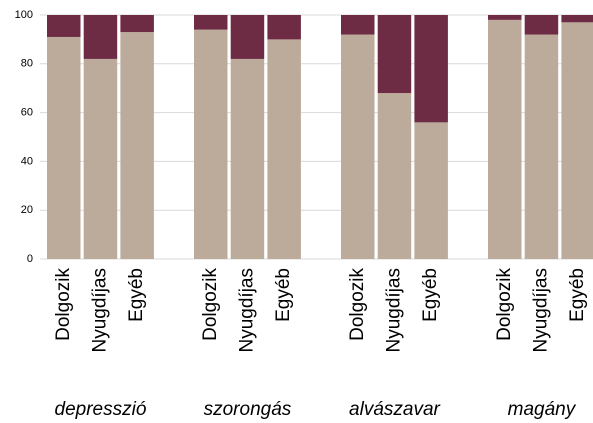 This screenshot has width=593, height=423. What do you see at coordinates (248, 409) in the screenshot?
I see `group-label: szorongás` at bounding box center [248, 409].